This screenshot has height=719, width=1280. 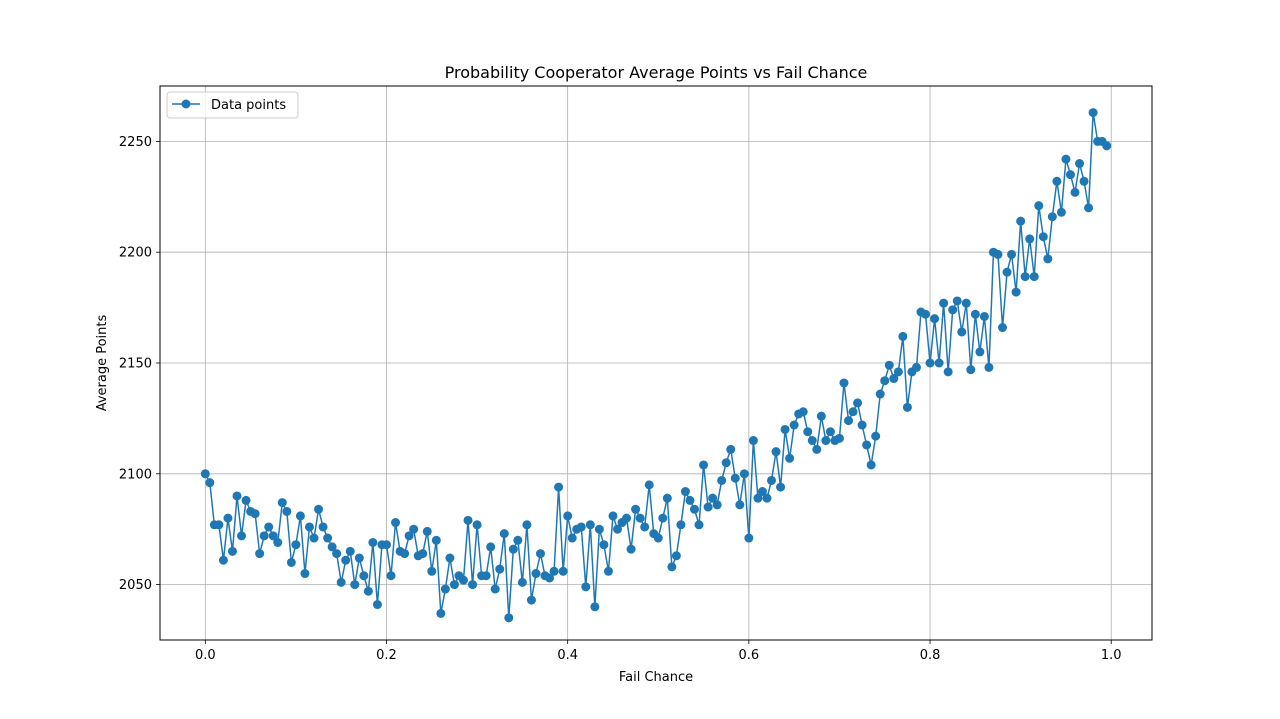 What do you see at coordinates (186, 104) in the screenshot?
I see `legend-marker` at bounding box center [186, 104].